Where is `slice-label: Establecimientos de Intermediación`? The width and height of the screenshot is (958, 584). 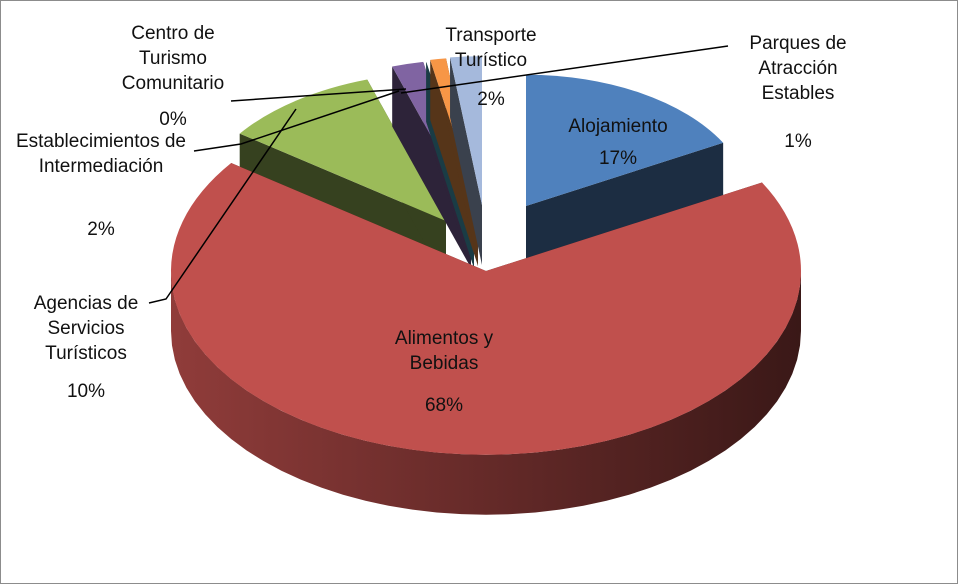 slice-label: Establecimientos de Intermediación is located at coordinates (101, 154).